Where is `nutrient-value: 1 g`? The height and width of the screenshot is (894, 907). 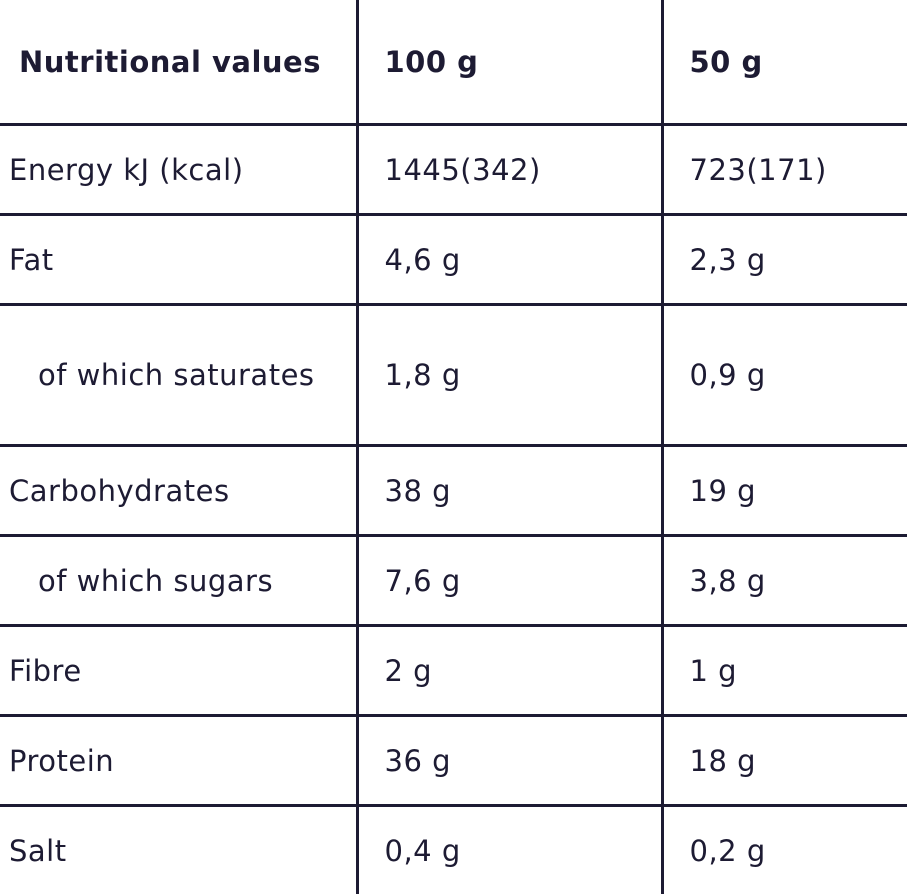
nutrient-value: 1 g is located at coordinates (784, 671).